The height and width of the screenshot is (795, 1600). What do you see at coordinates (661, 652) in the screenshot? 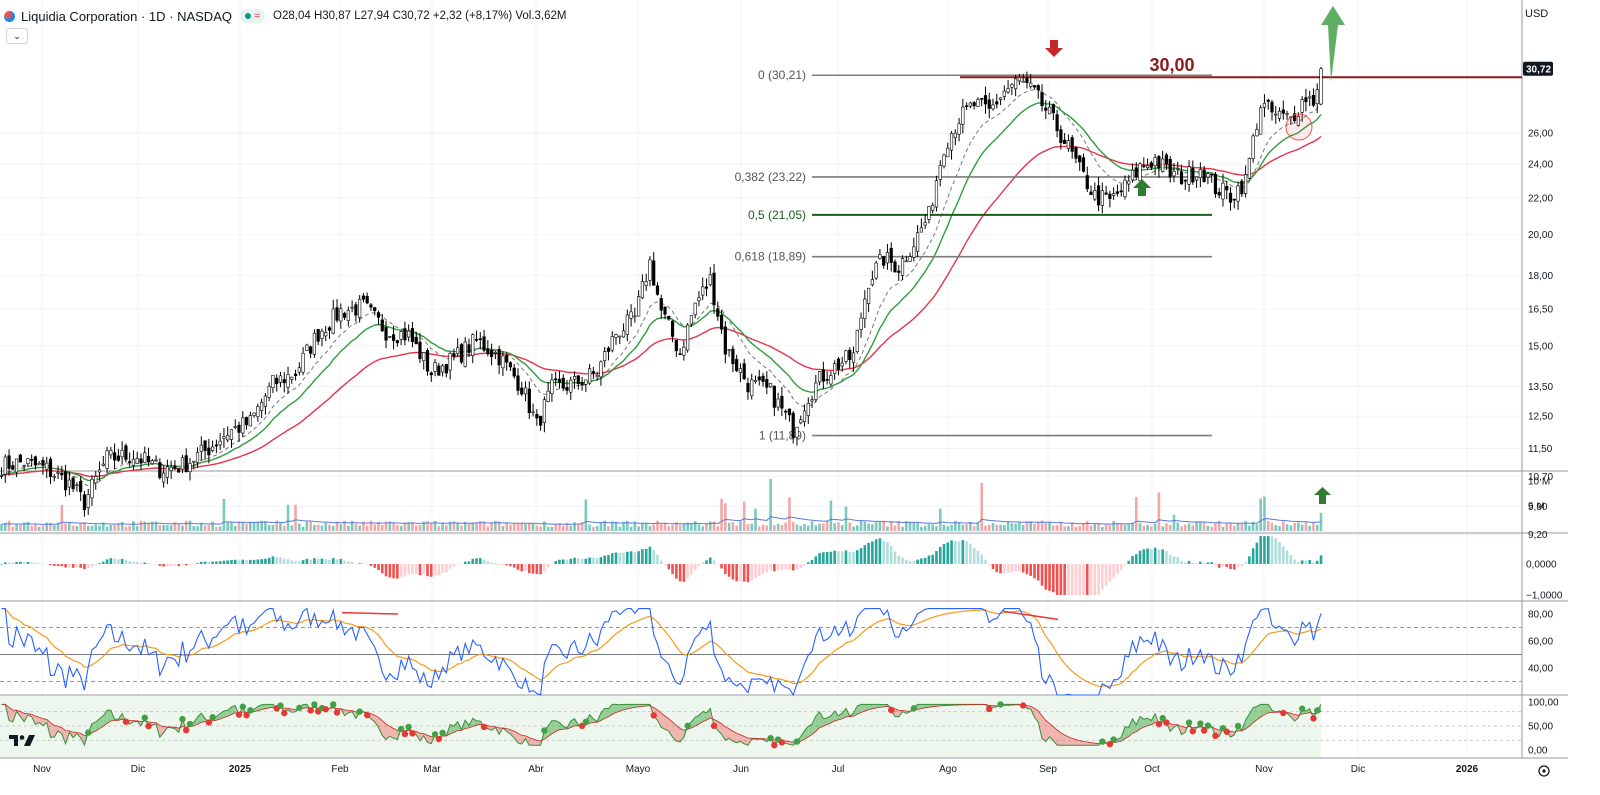
I see `rsi-line` at bounding box center [661, 652].